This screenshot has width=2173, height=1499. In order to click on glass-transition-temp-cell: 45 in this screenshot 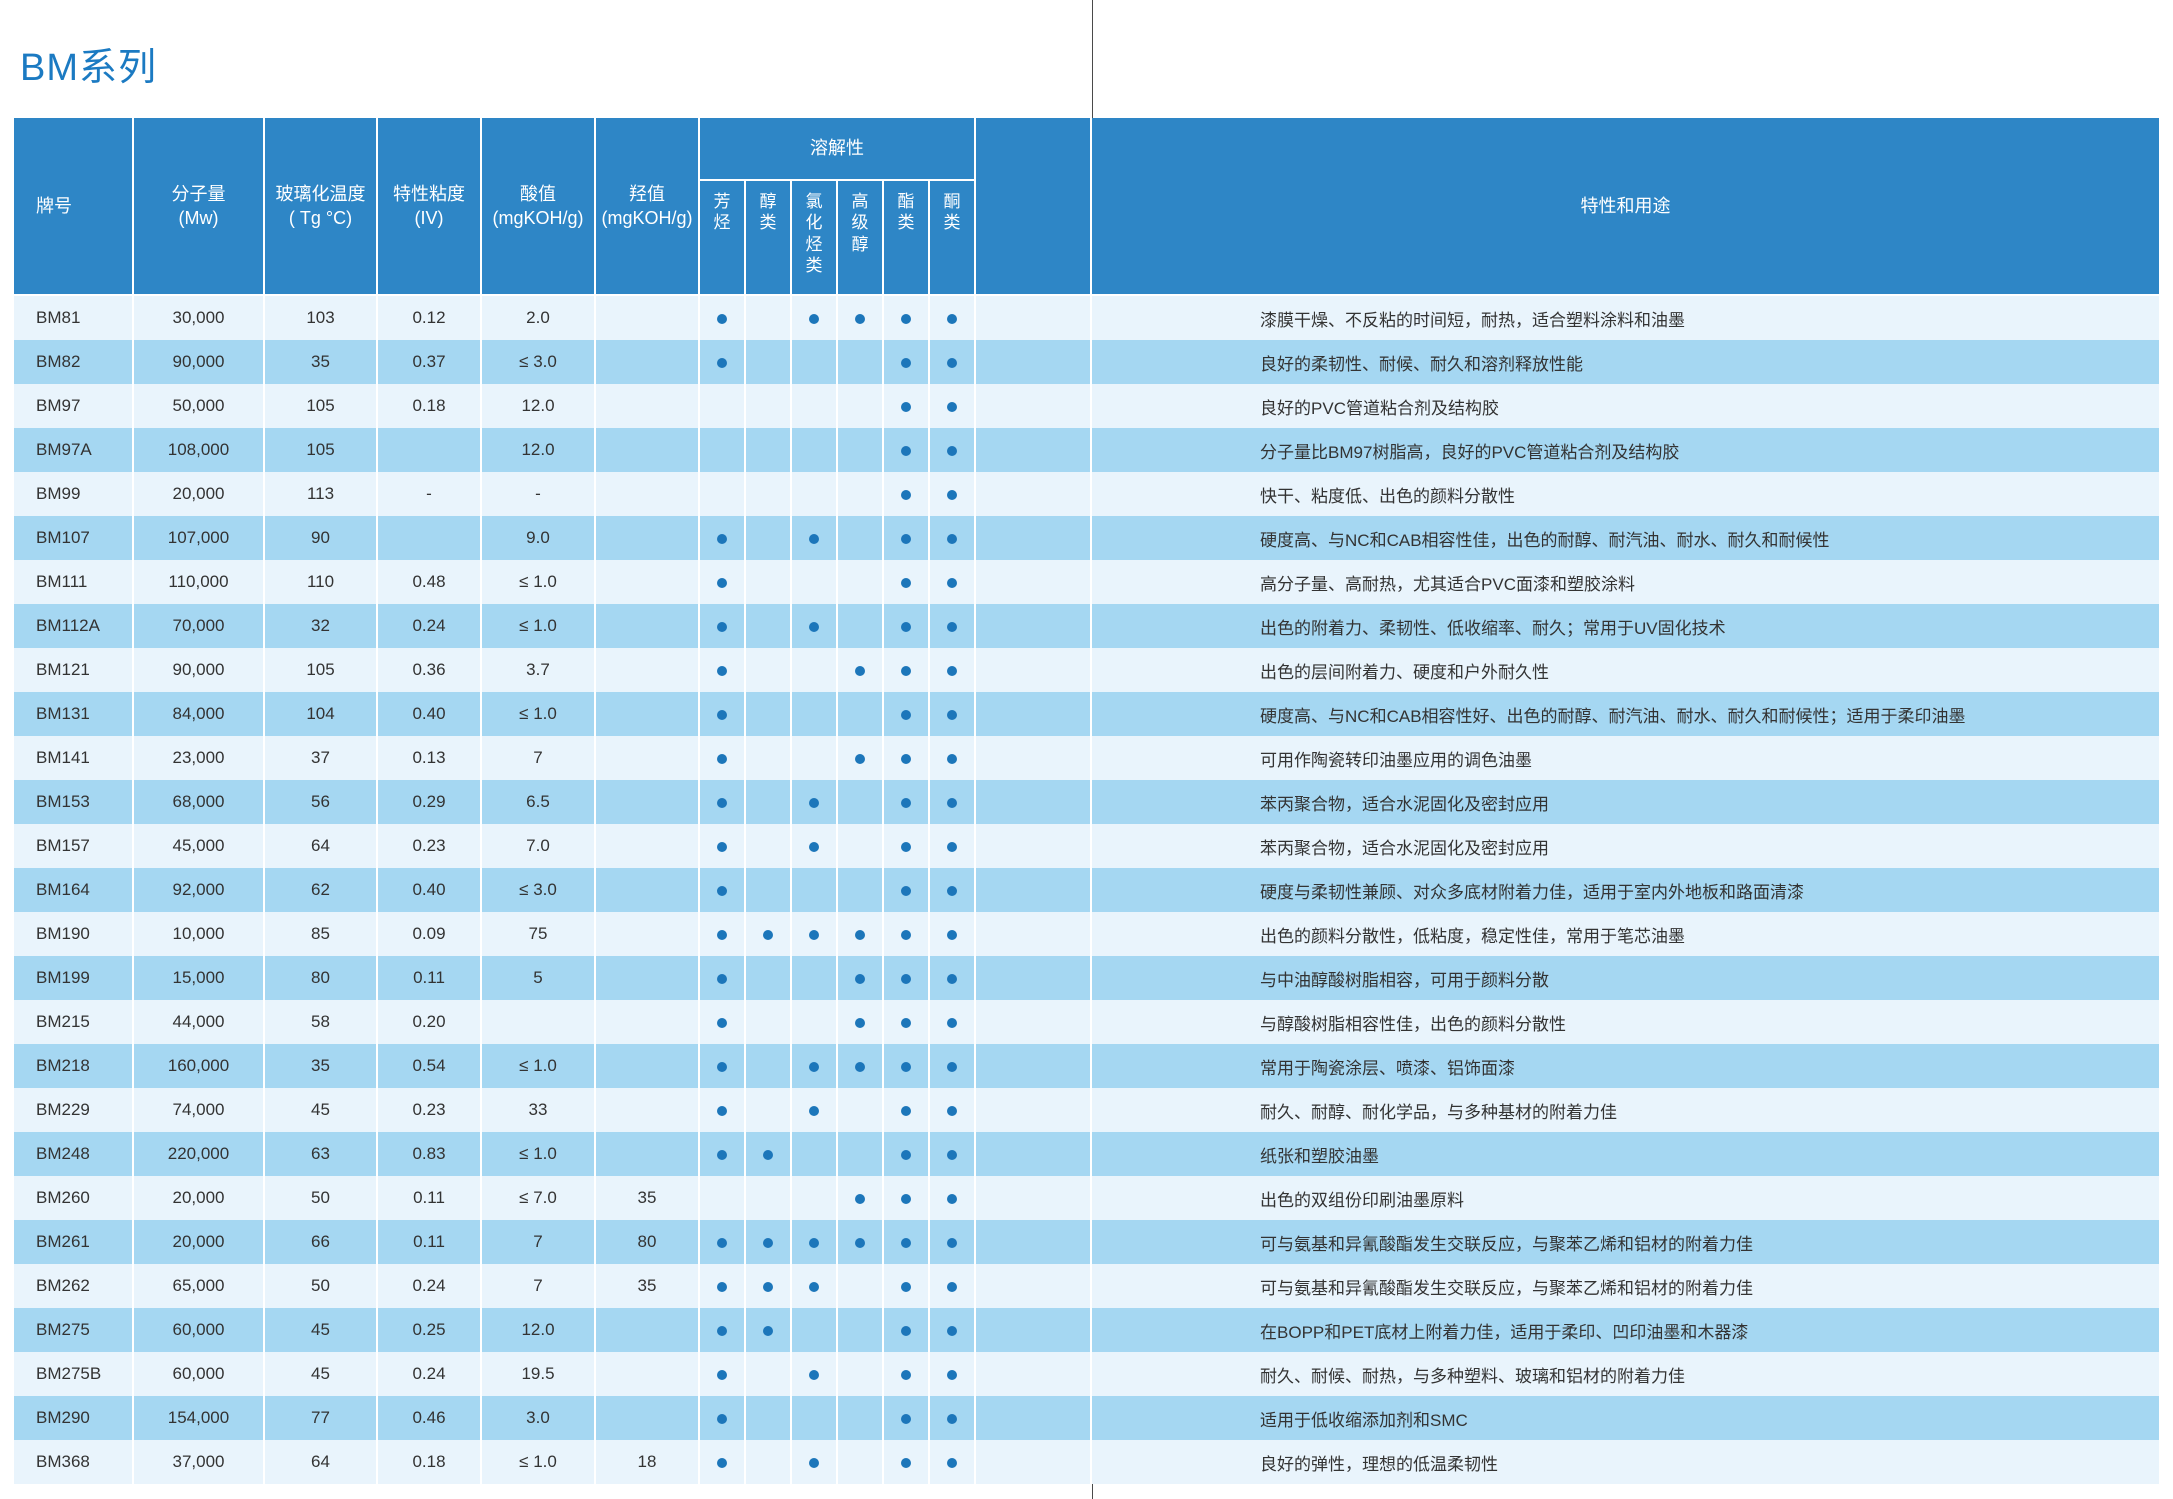, I will do `click(321, 1330)`.